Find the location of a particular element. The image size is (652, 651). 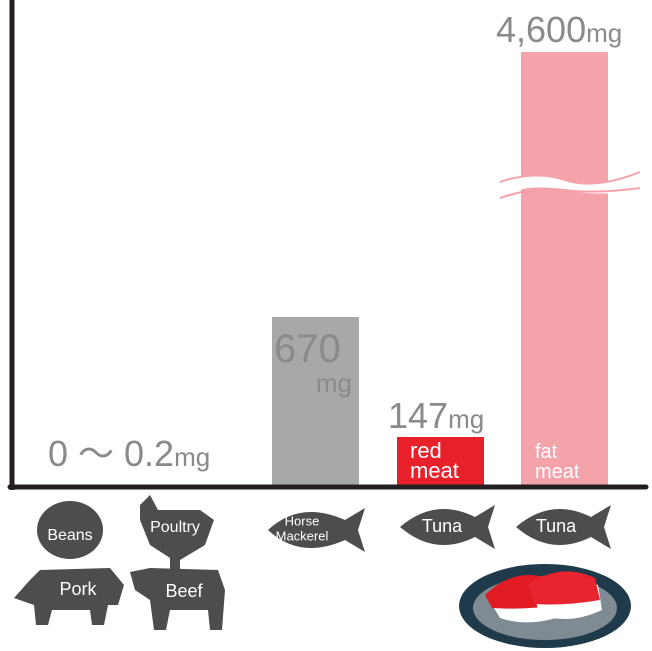

food-label: Beans is located at coordinates (69, 535).